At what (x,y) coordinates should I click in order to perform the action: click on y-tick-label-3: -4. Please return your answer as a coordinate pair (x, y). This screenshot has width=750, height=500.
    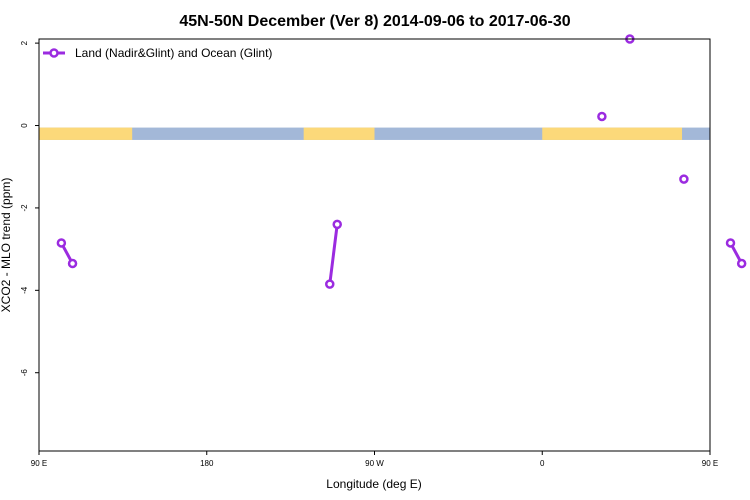
    Looking at the image, I should click on (24, 290).